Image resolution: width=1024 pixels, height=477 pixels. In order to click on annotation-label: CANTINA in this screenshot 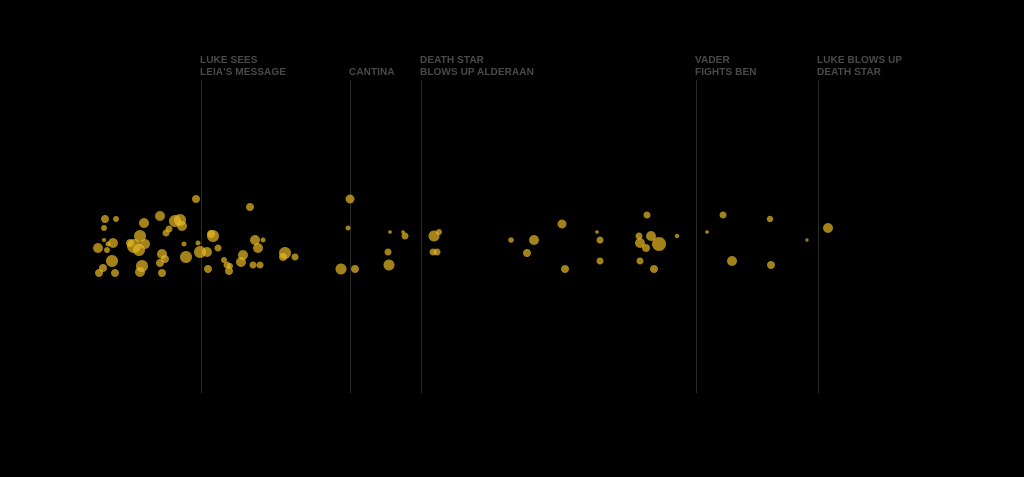, I will do `click(372, 67)`.